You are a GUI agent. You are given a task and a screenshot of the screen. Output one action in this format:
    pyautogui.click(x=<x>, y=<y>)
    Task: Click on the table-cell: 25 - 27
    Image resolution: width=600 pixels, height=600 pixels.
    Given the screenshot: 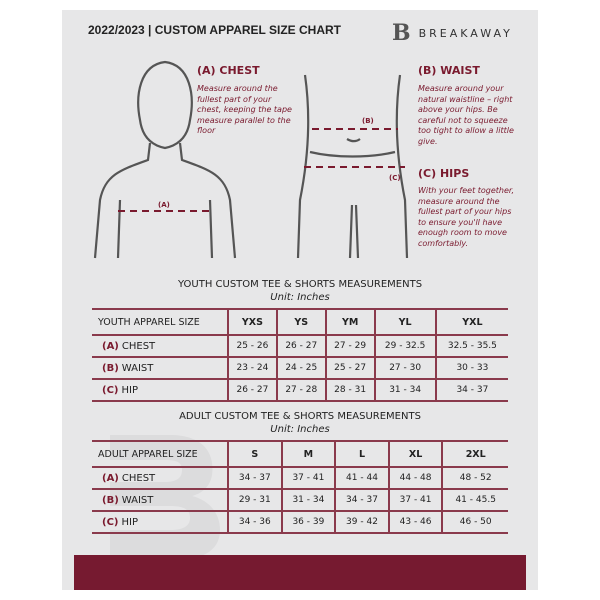 What is the action you would take?
    pyautogui.click(x=349, y=368)
    